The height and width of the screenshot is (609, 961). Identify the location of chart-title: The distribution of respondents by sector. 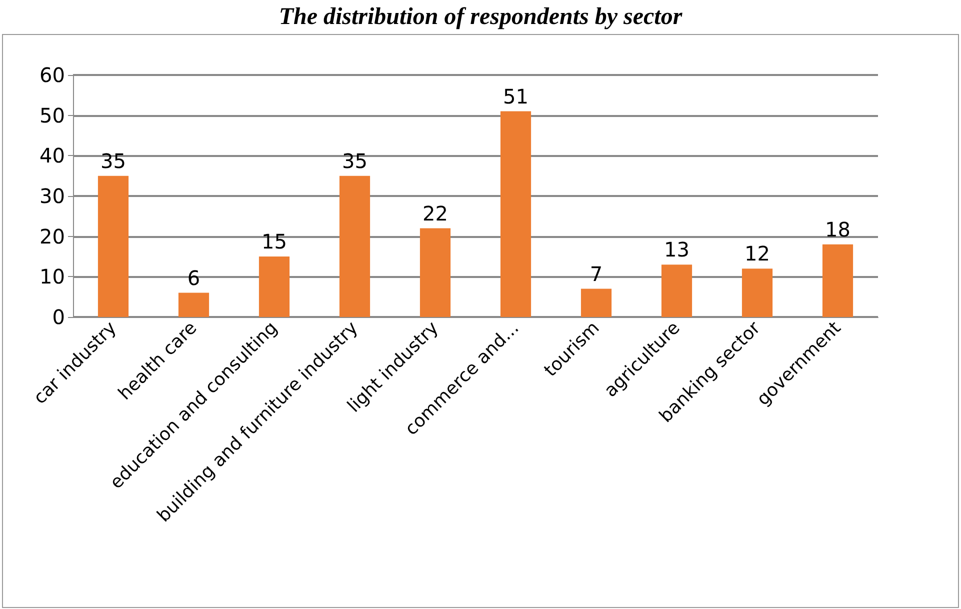
(481, 17).